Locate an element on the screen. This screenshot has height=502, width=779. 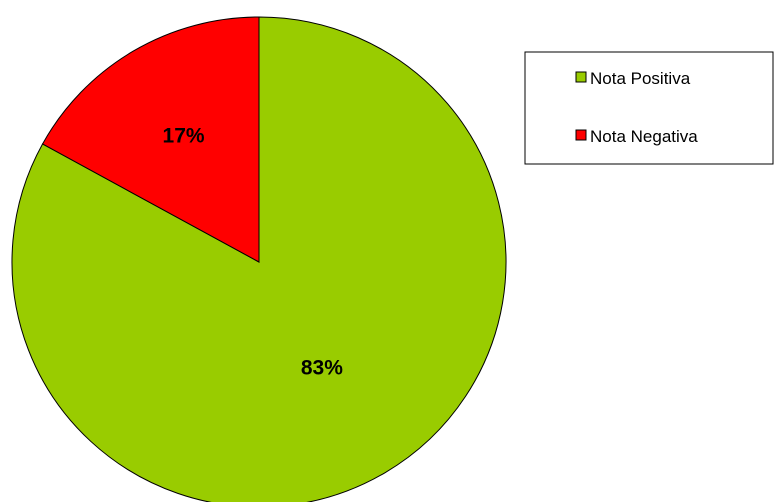
slice-label-nota-negativa: 17% is located at coordinates (184, 135).